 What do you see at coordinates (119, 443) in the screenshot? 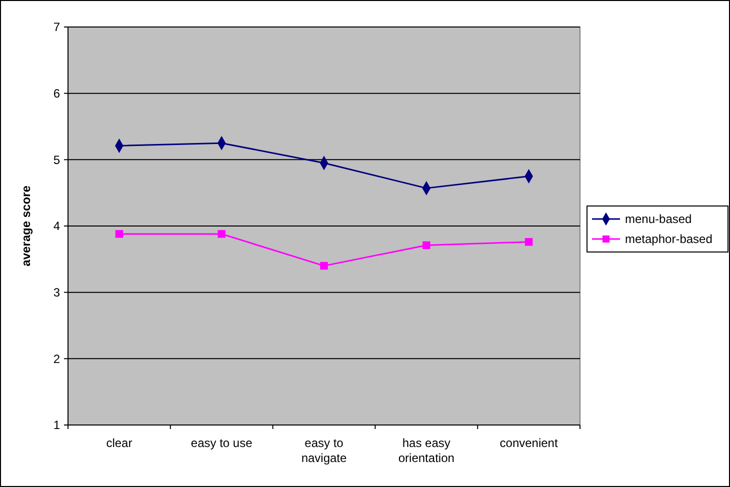
I see `x-tick-label: clear` at bounding box center [119, 443].